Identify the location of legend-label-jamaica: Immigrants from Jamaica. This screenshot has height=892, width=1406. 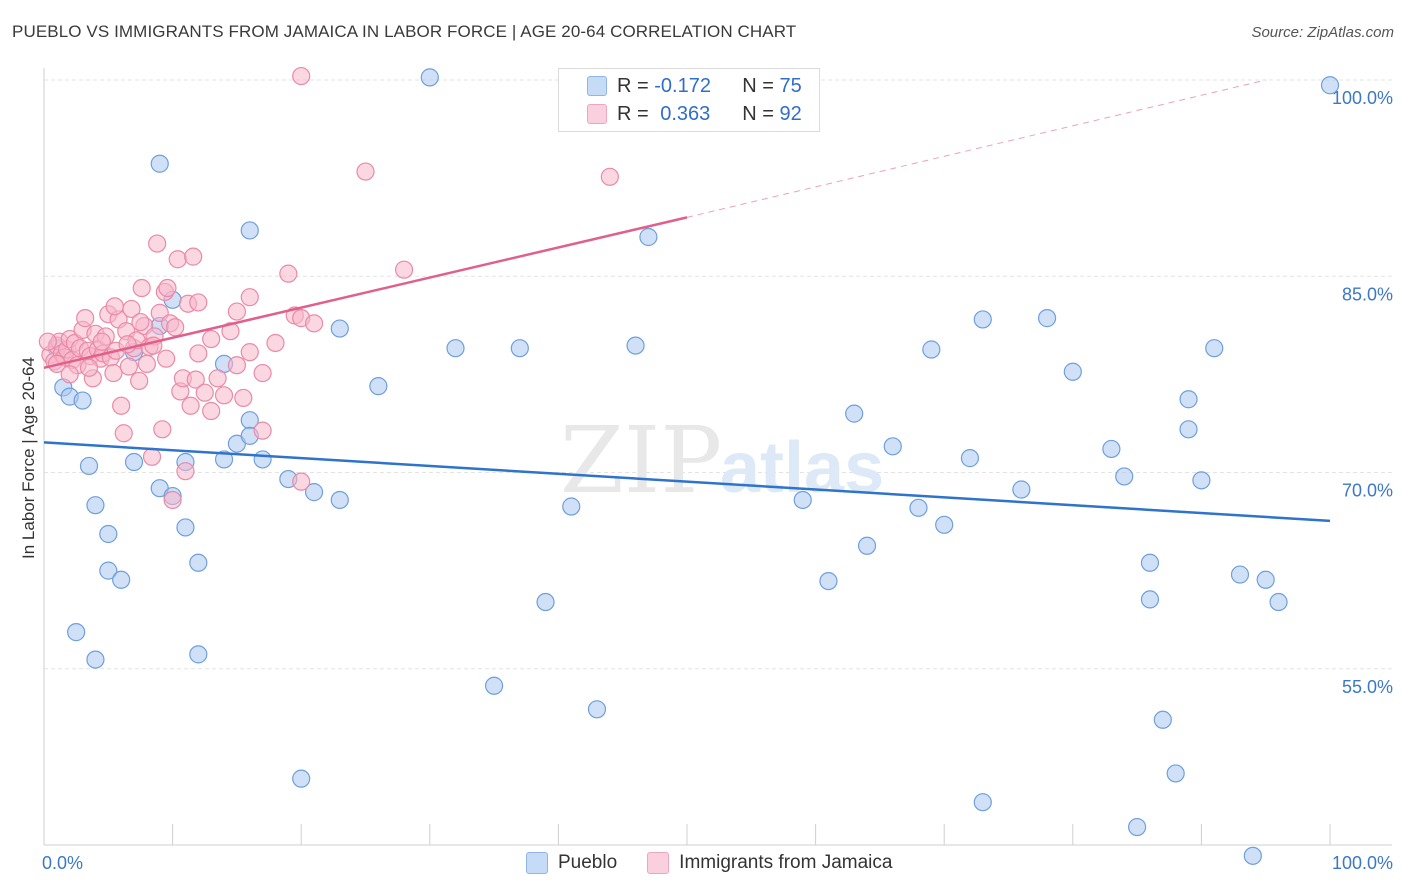
(786, 862).